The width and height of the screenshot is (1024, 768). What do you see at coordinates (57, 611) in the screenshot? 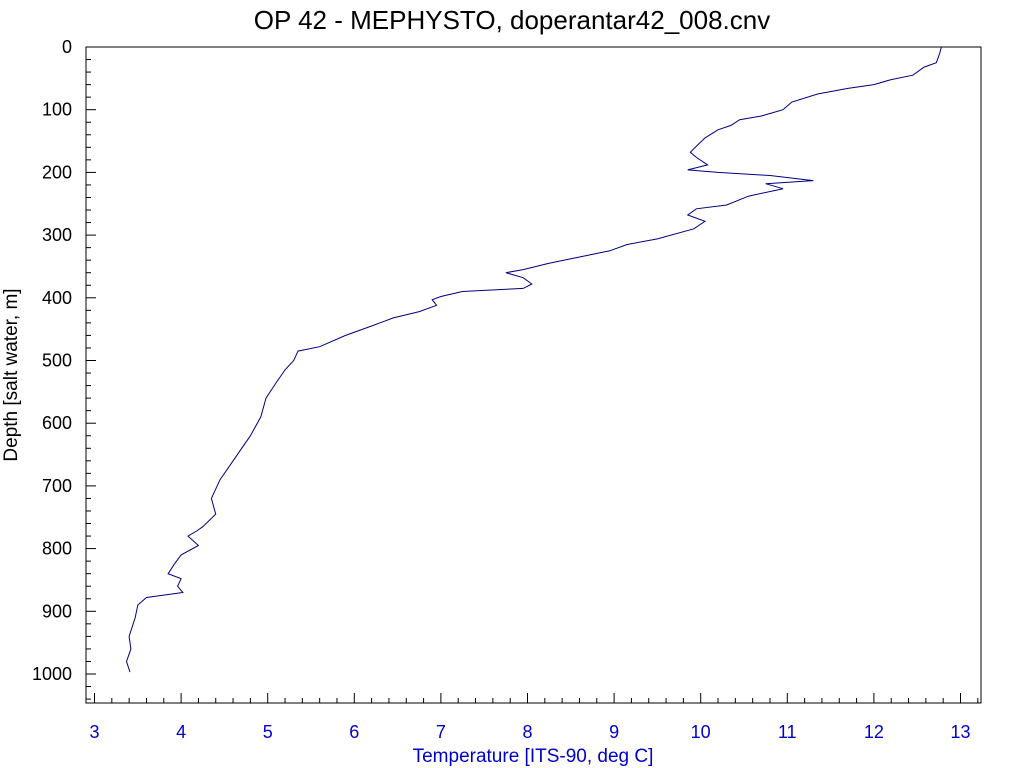
I see `y-tick-label: 900` at bounding box center [57, 611].